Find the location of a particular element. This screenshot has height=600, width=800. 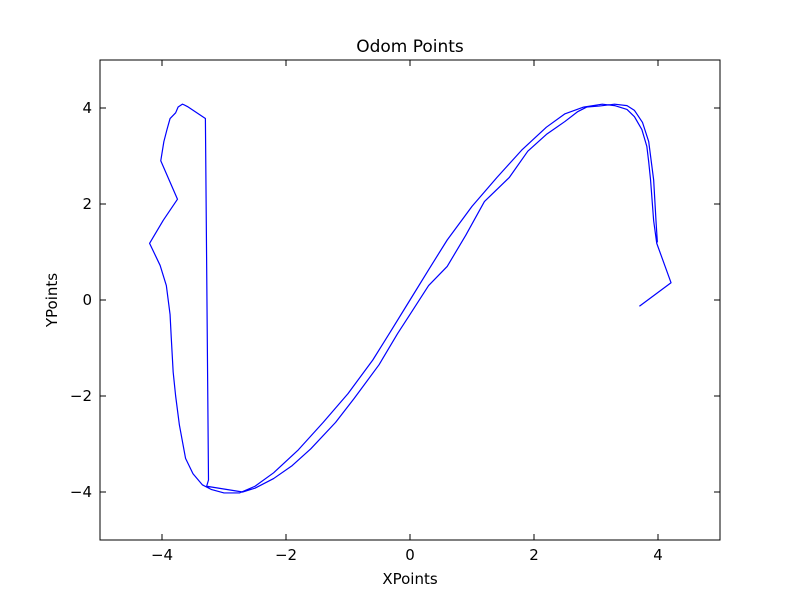

y-tick-label: −2 is located at coordinates (81, 396).